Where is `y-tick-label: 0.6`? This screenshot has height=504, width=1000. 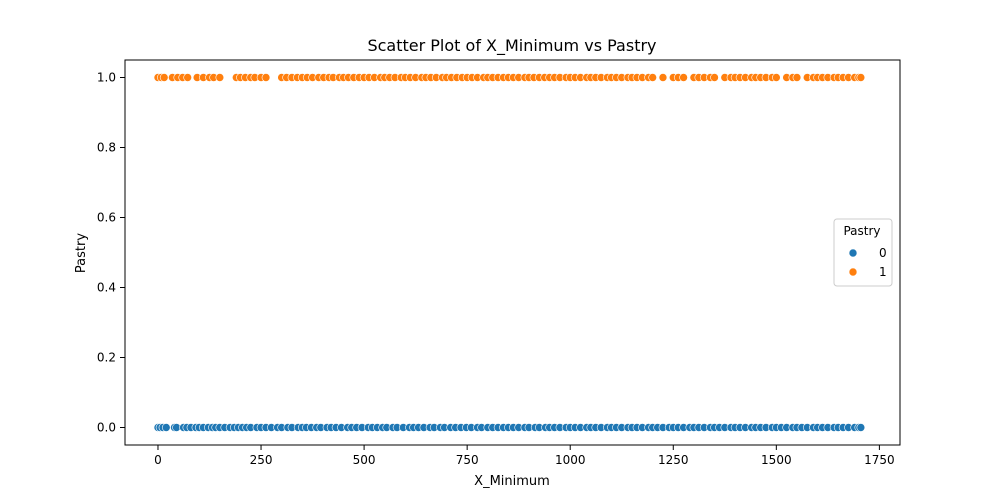
y-tick-label: 0.6 is located at coordinates (106, 218).